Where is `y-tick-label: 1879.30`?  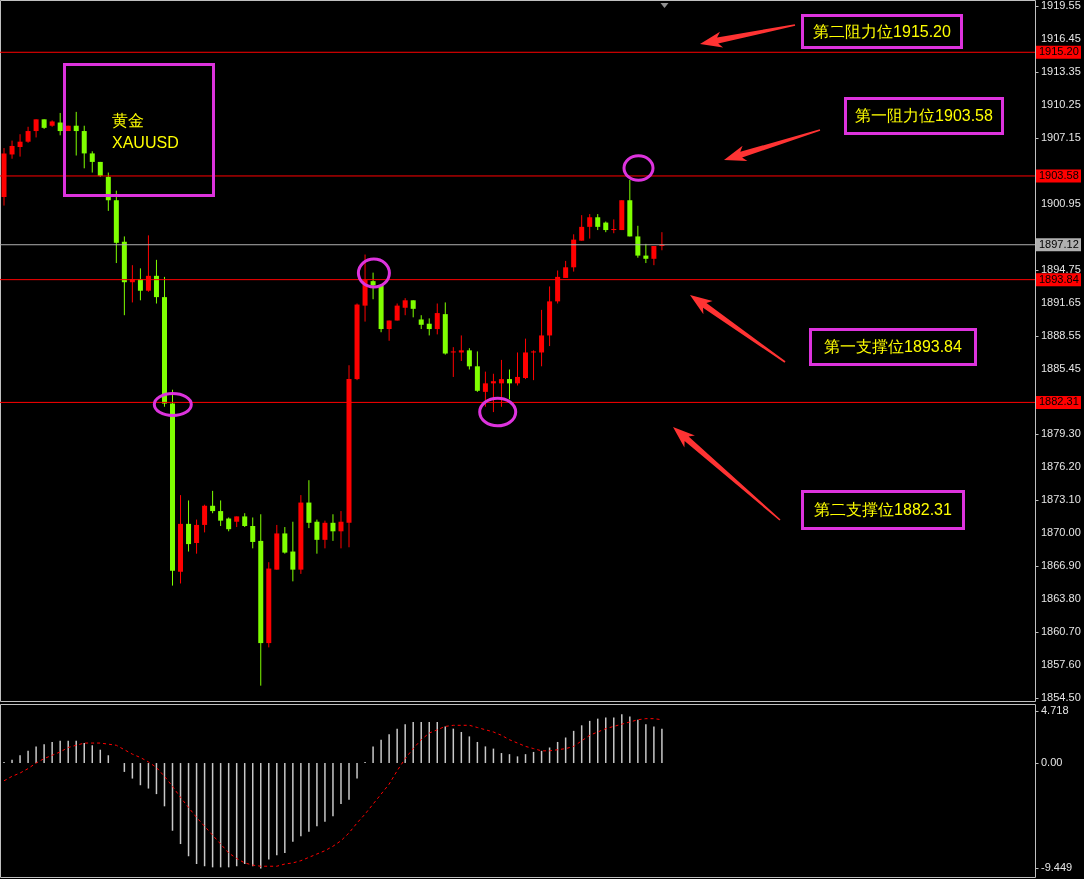 y-tick-label: 1879.30 is located at coordinates (1061, 433).